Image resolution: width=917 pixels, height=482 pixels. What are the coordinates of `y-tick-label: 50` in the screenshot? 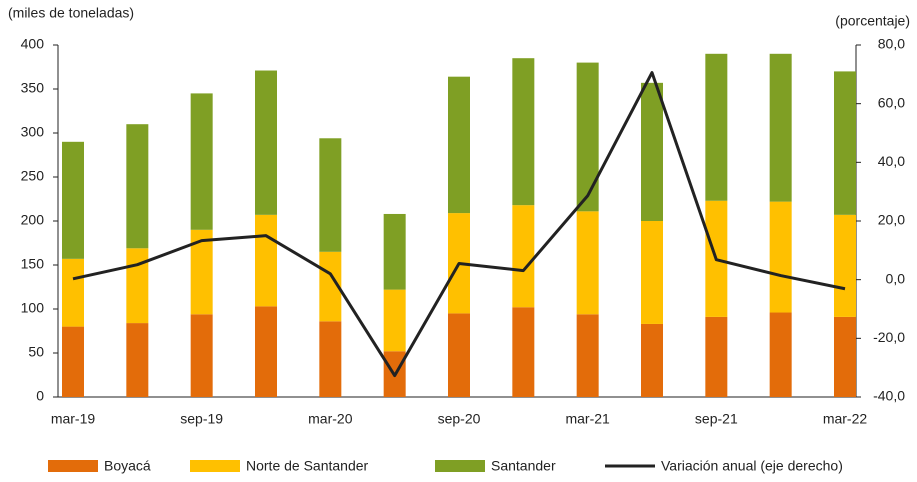 It's located at (36, 352).